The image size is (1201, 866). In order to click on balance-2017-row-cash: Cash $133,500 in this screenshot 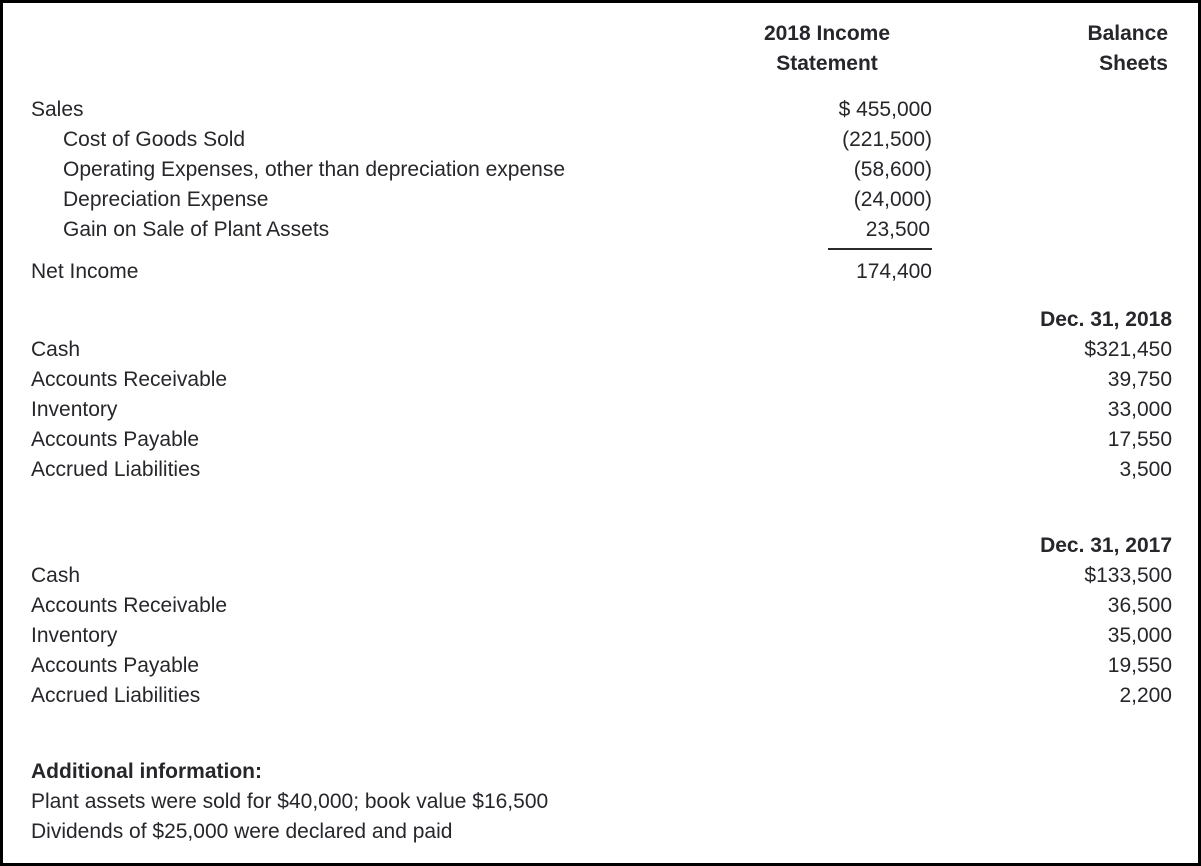, I will do `click(601, 576)`.